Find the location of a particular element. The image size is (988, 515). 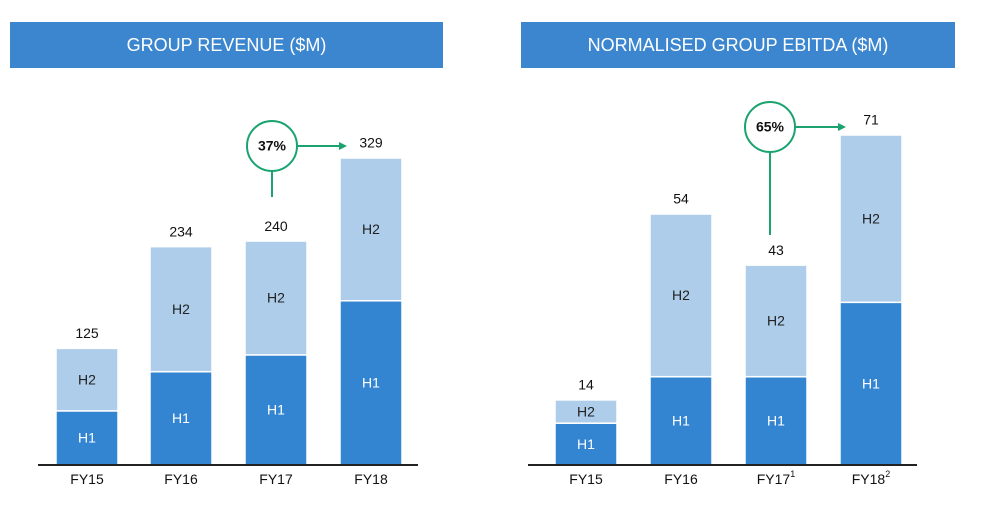

x-tick-label: FY182 is located at coordinates (871, 477).